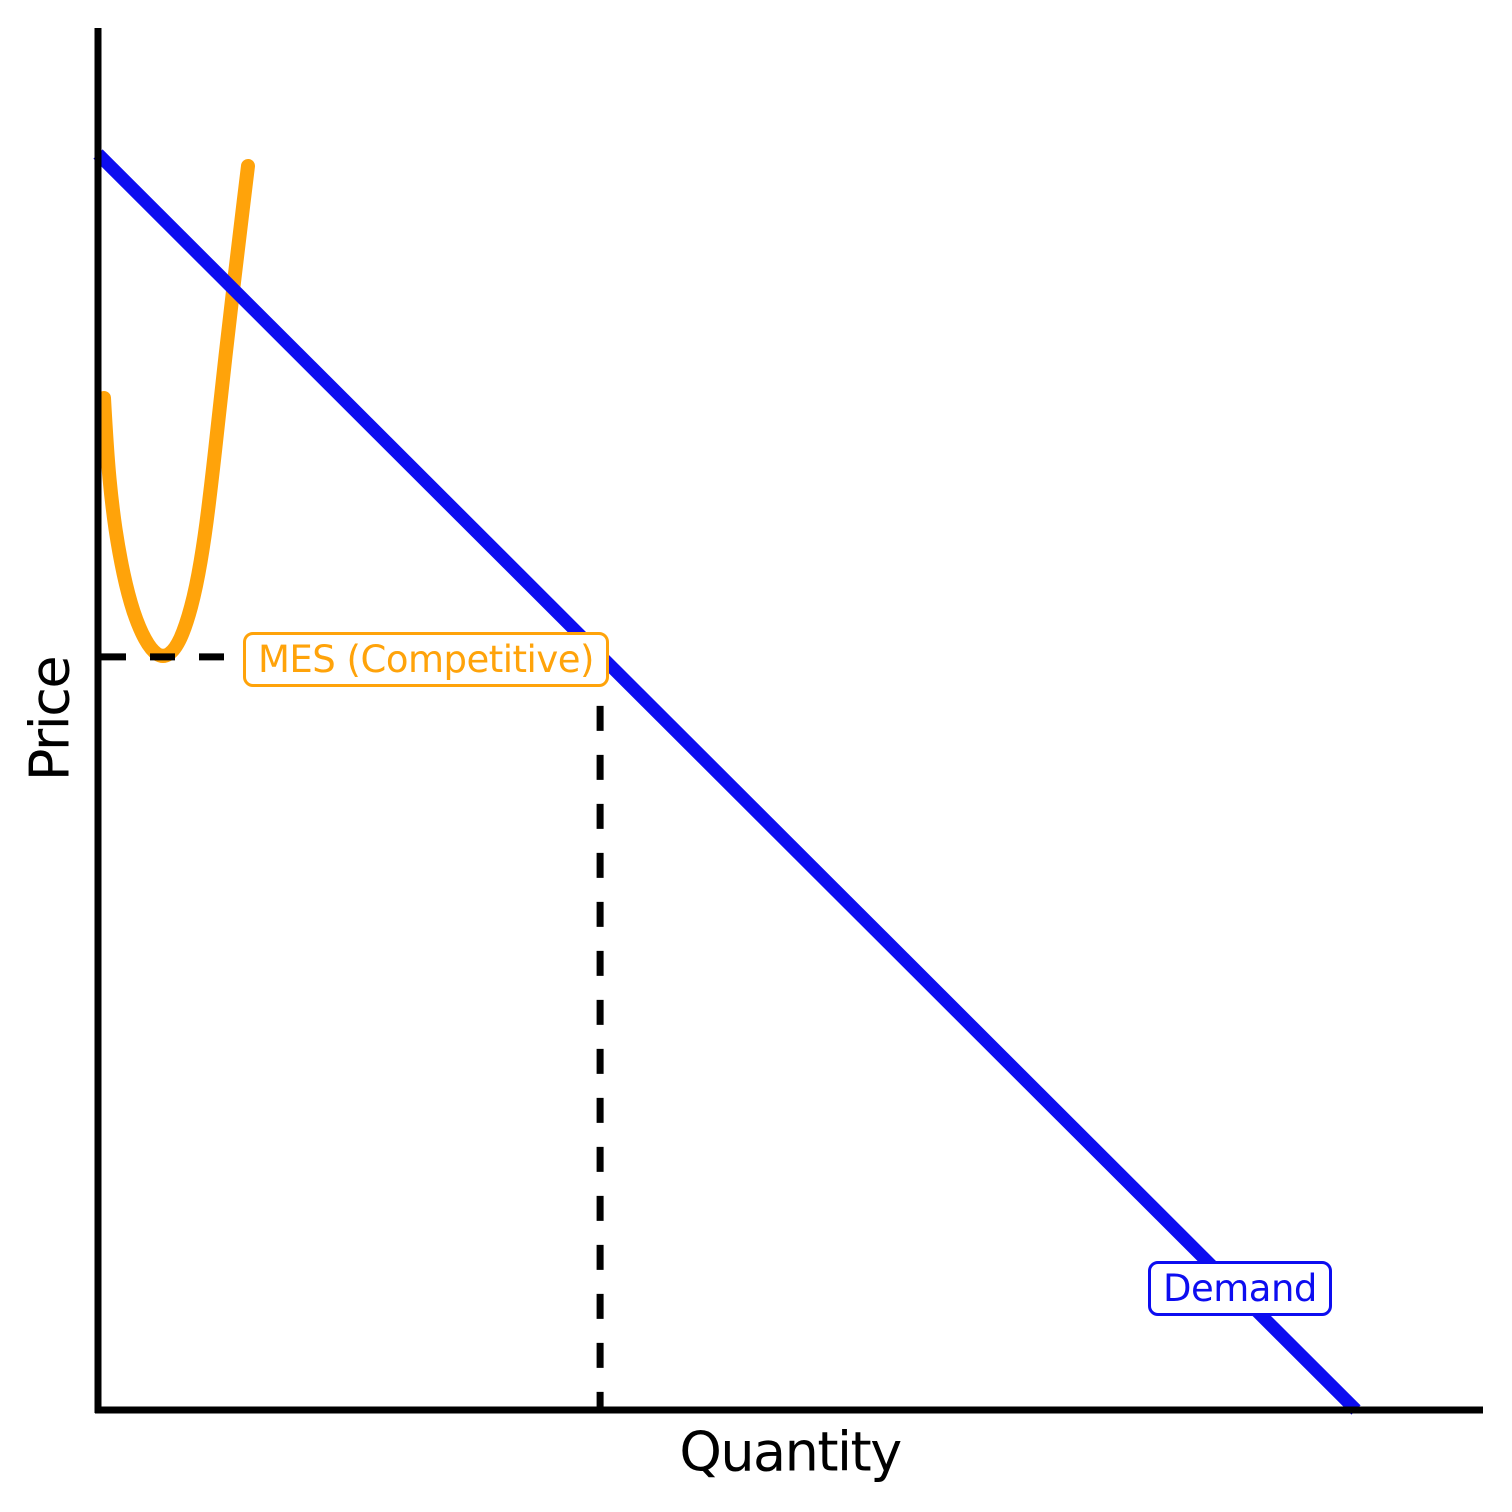 The width and height of the screenshot is (1512, 1512). What do you see at coordinates (1240, 1288) in the screenshot?
I see `demand-annotation-label: Demand` at bounding box center [1240, 1288].